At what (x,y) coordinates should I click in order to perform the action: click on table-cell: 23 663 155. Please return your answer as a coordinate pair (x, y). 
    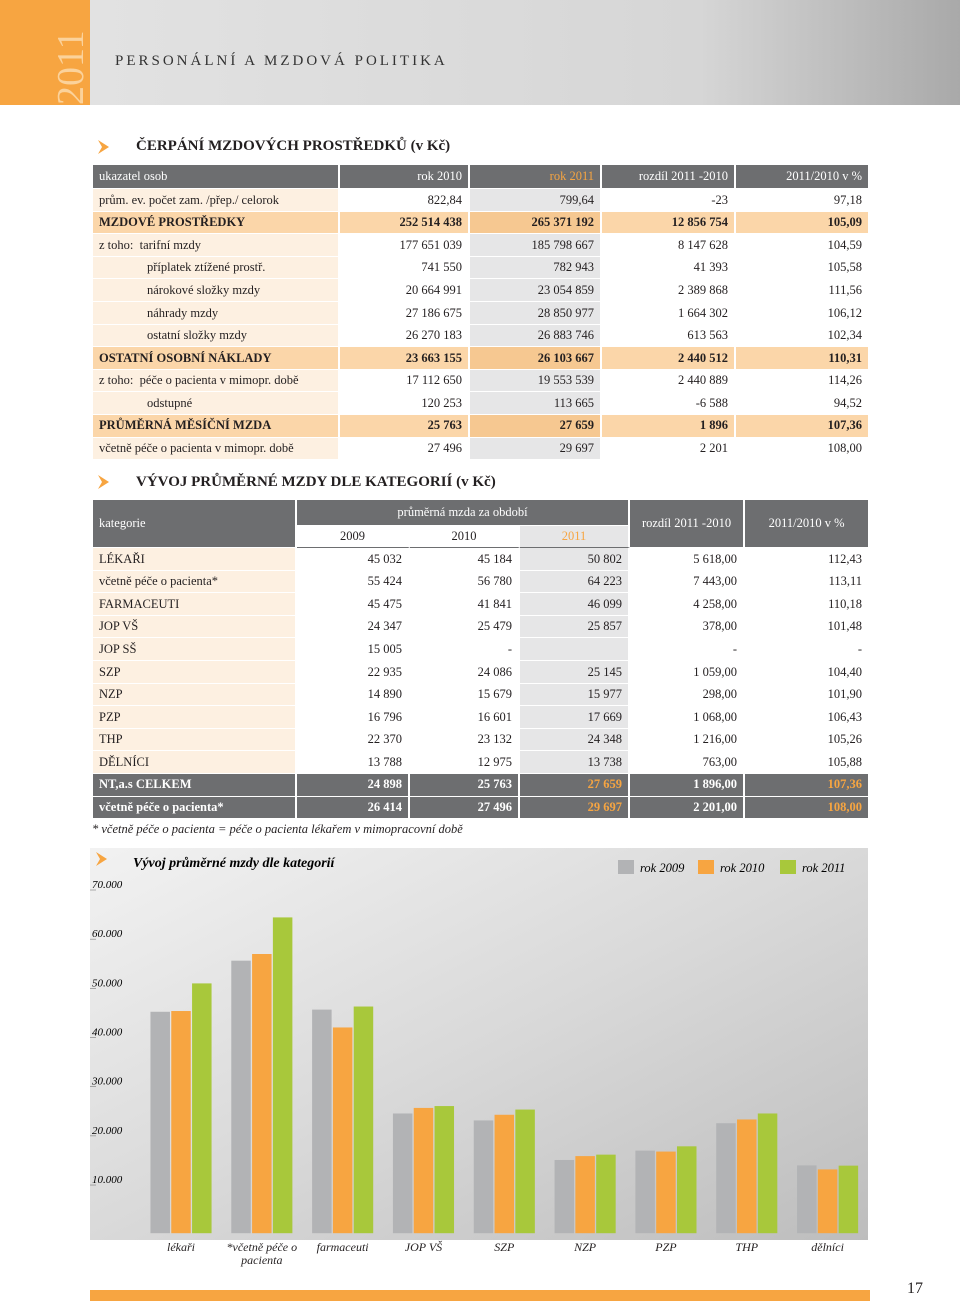
    Looking at the image, I should click on (405, 358).